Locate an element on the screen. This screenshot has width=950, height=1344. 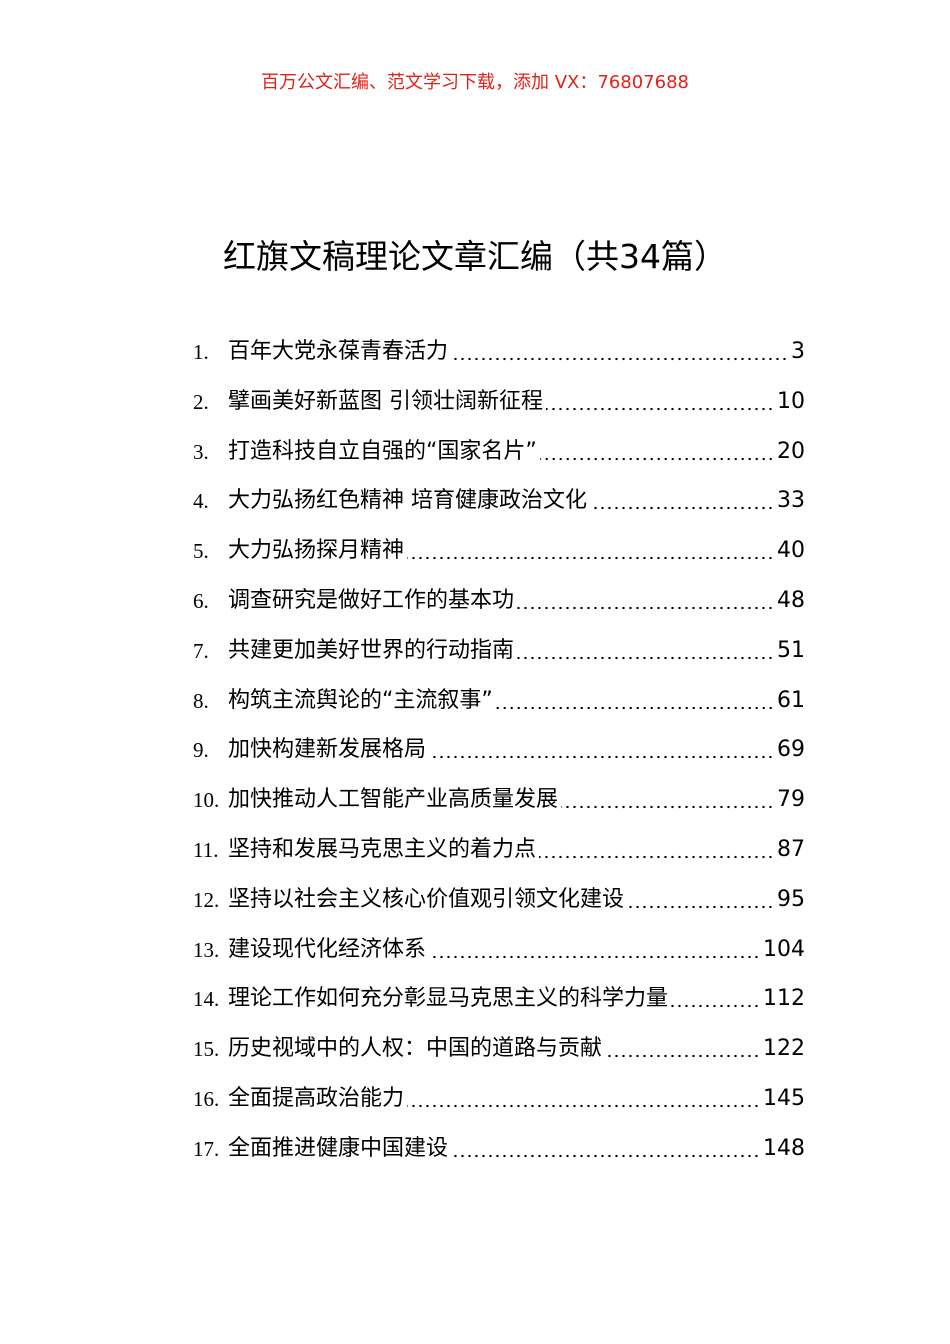
toc-entry: 17. 全面推进健康中国建设 148 is located at coordinates (499, 1149).